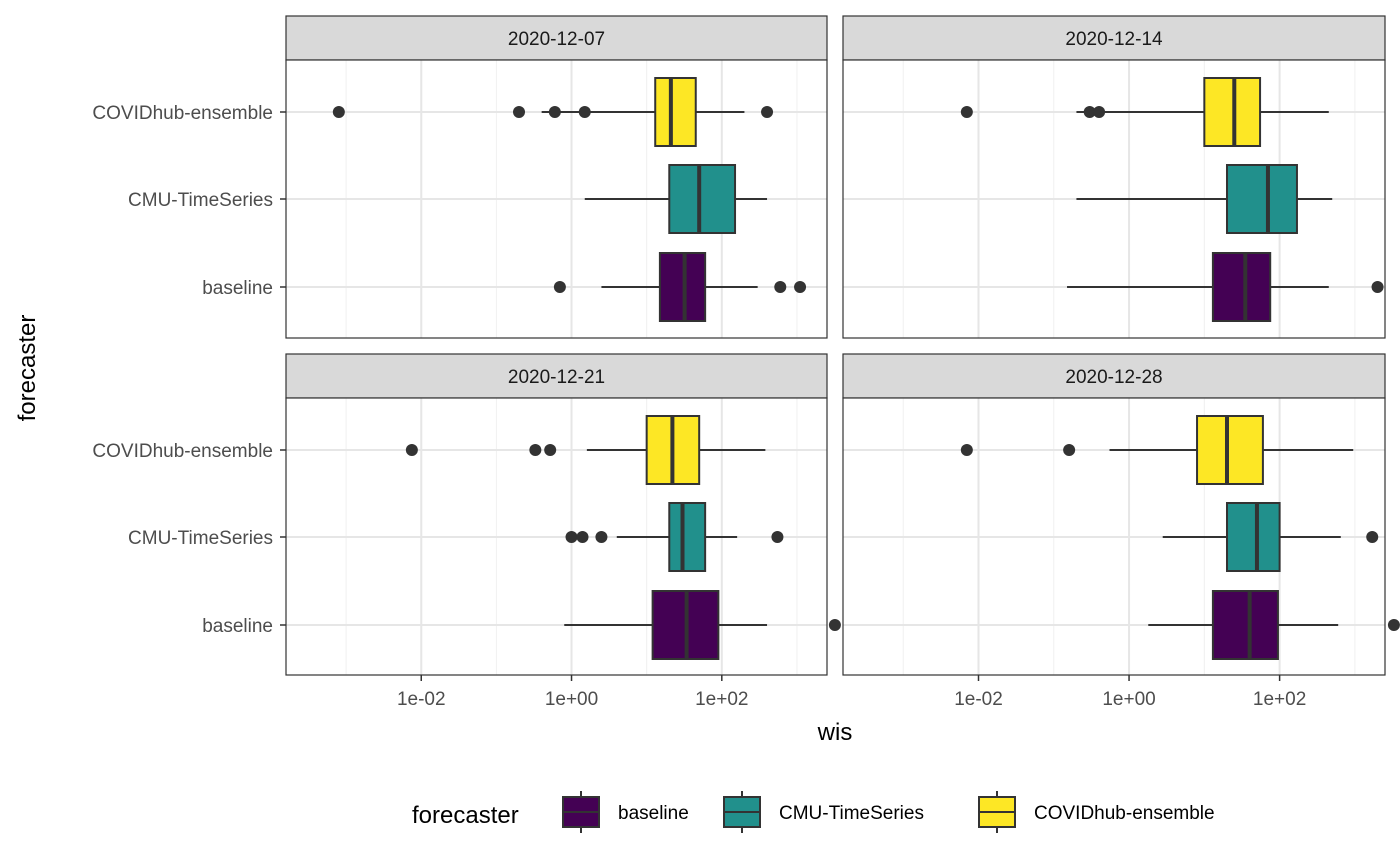 This screenshot has height=865, width=1400. Describe the element at coordinates (1124, 813) in the screenshot. I see `legend-label: COVIDhub-ensemble` at that location.